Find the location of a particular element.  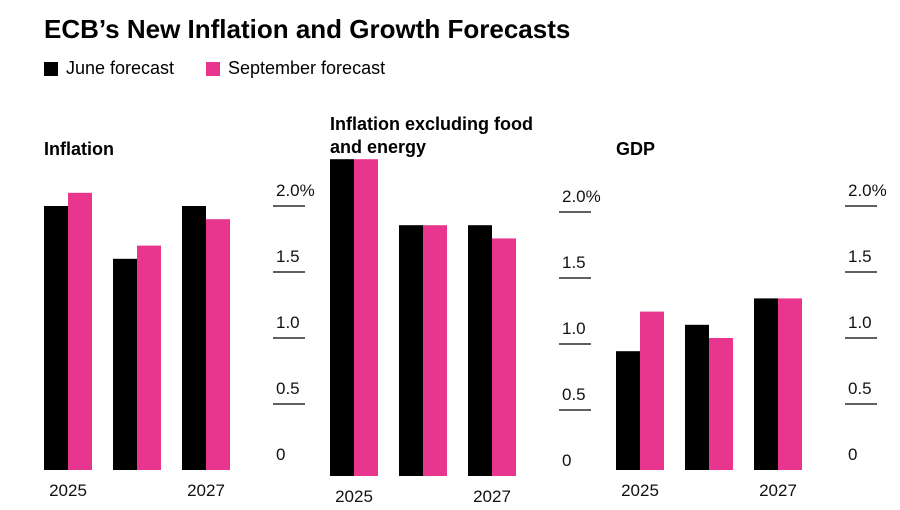

legend-entry: June forecast is located at coordinates (109, 68).